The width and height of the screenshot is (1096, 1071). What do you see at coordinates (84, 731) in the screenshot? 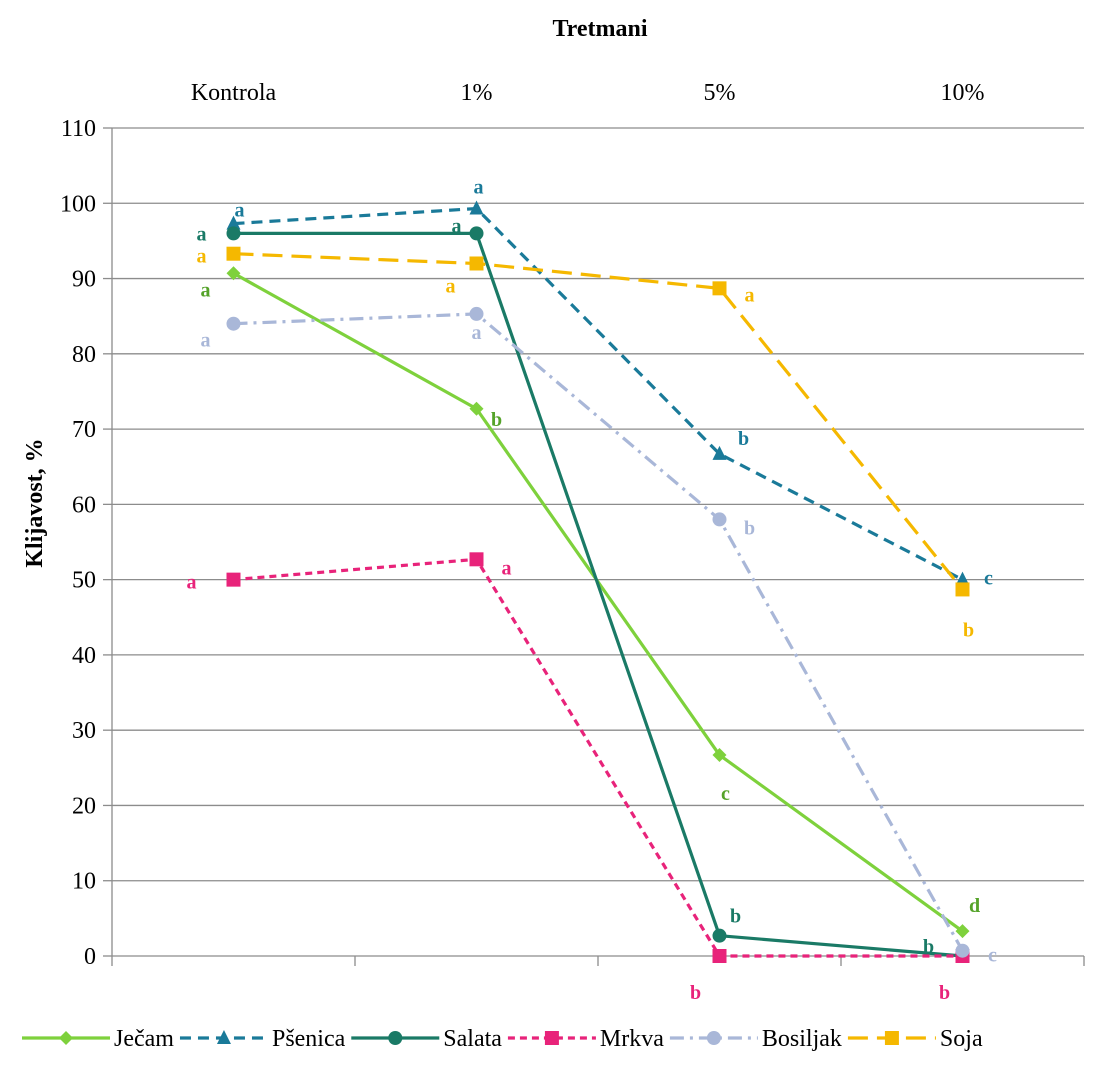
I see `y-tick-label: 30` at bounding box center [84, 731].